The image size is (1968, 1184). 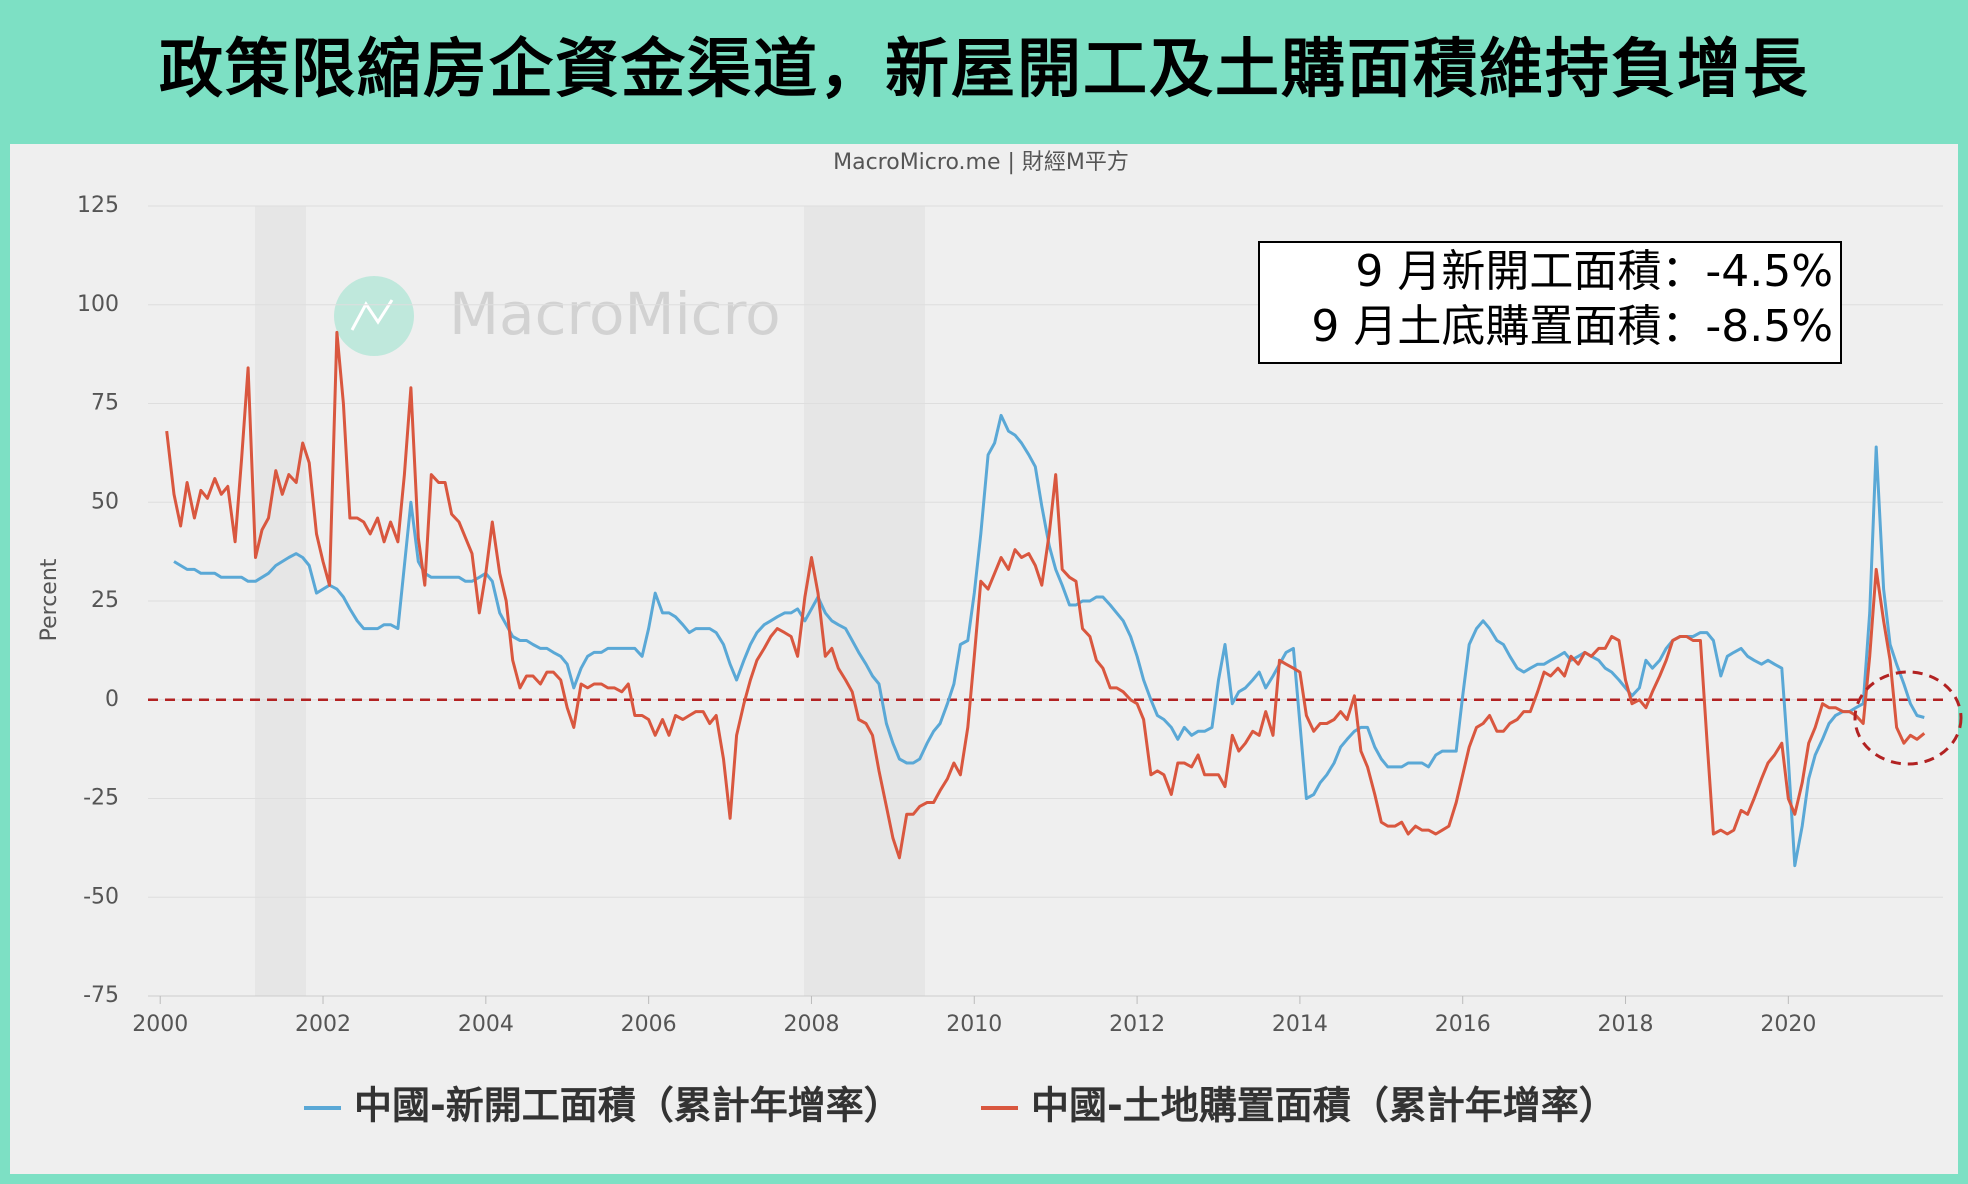 I want to click on subtitle: MacroMicro.me | 財經M平方, so click(x=981, y=162).